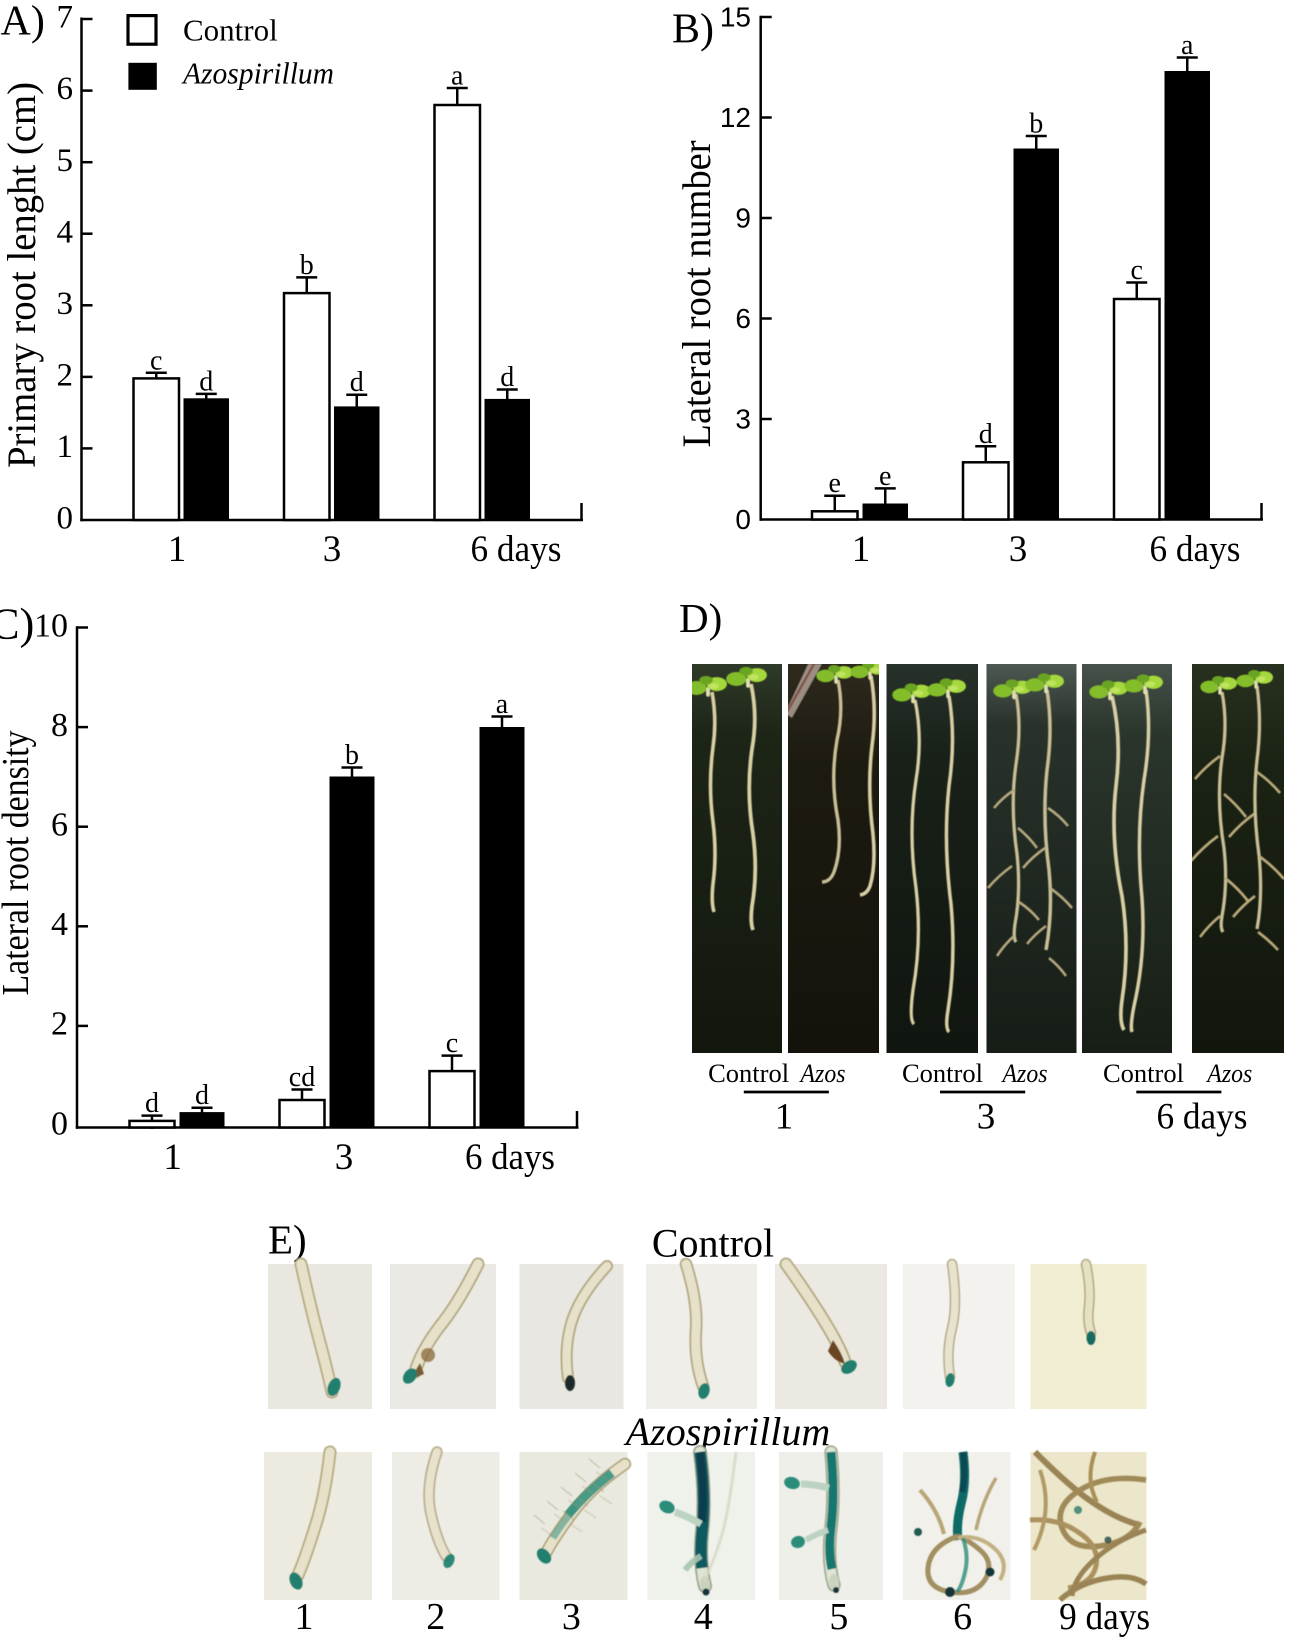  I want to click on svg-text: 12, so click(735, 117).